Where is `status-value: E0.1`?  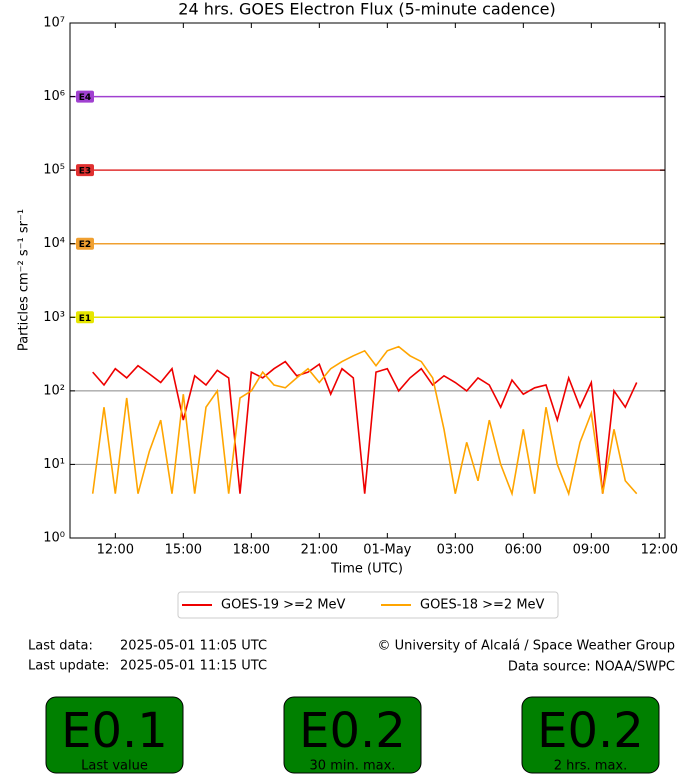
status-value: E0.1 is located at coordinates (114, 731).